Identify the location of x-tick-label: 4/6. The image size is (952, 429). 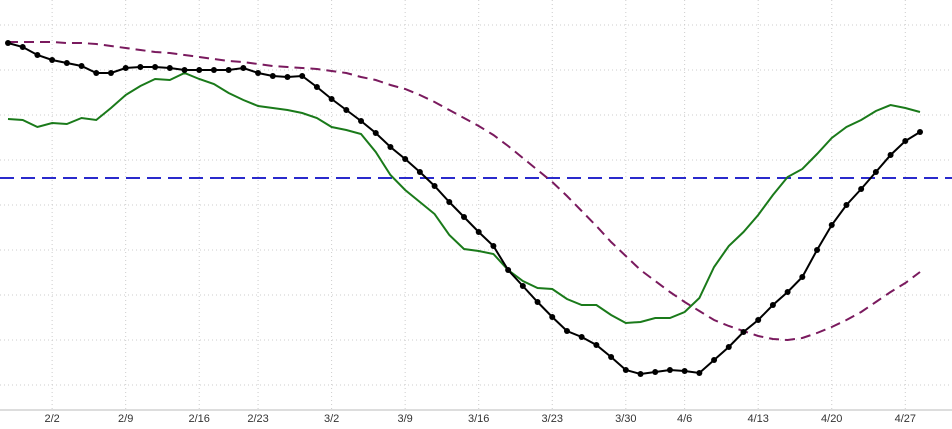
(684, 419).